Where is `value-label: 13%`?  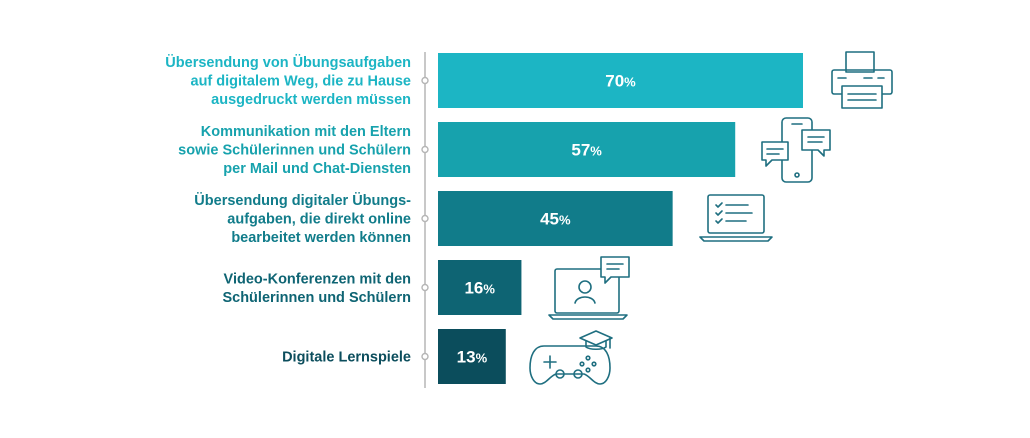
value-label: 13% is located at coordinates (472, 357).